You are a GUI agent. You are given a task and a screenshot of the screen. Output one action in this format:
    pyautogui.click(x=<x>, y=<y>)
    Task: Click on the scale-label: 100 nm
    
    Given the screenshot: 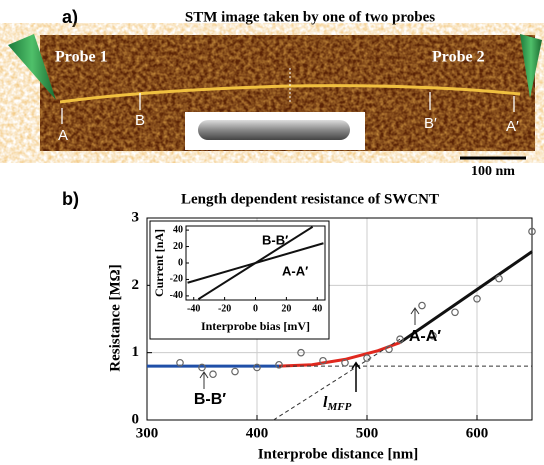 What is the action you would take?
    pyautogui.click(x=493, y=171)
    